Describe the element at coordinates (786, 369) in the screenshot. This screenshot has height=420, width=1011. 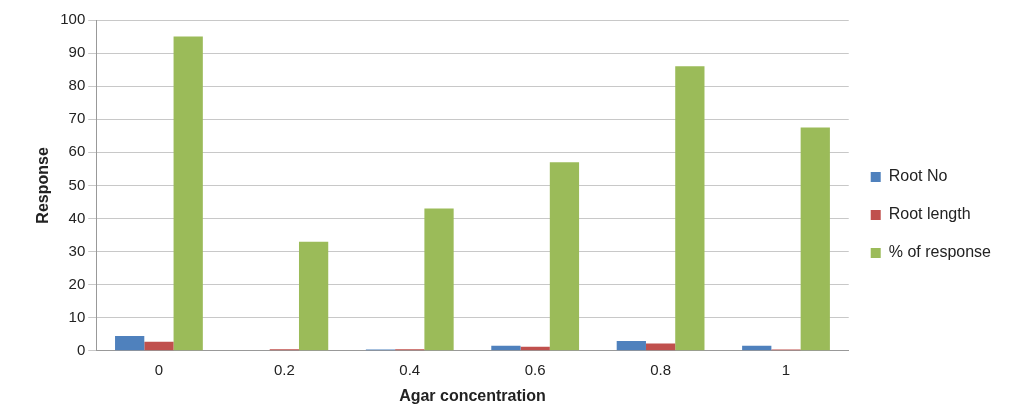
I see `x-tick-label: 1` at that location.